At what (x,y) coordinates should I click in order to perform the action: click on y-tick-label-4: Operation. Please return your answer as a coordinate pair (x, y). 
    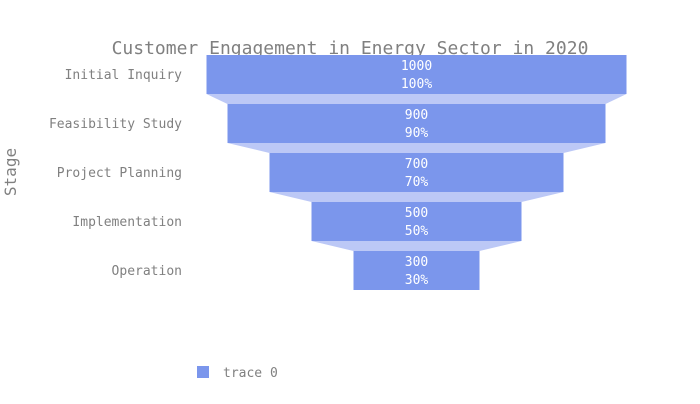
    Looking at the image, I should click on (147, 271).